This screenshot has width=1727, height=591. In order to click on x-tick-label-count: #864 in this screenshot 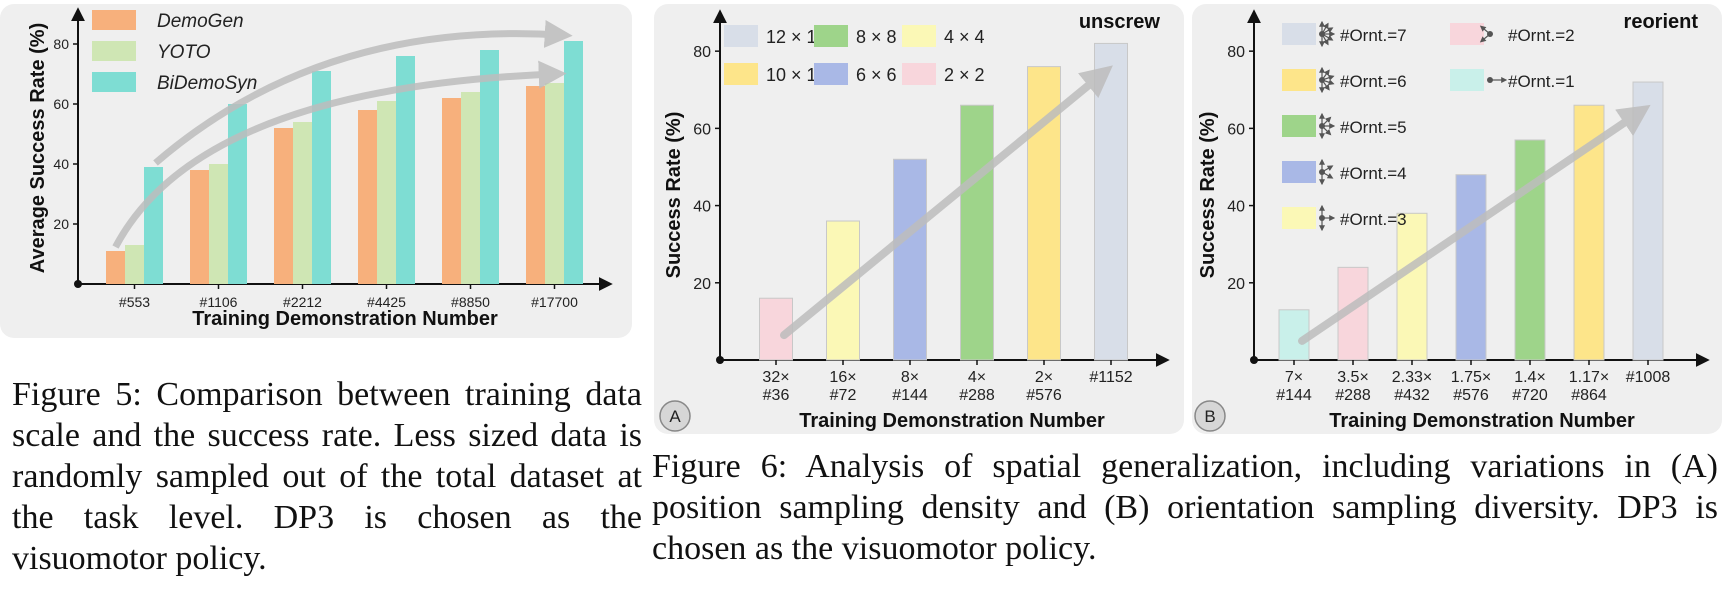, I will do `click(1589, 395)`.